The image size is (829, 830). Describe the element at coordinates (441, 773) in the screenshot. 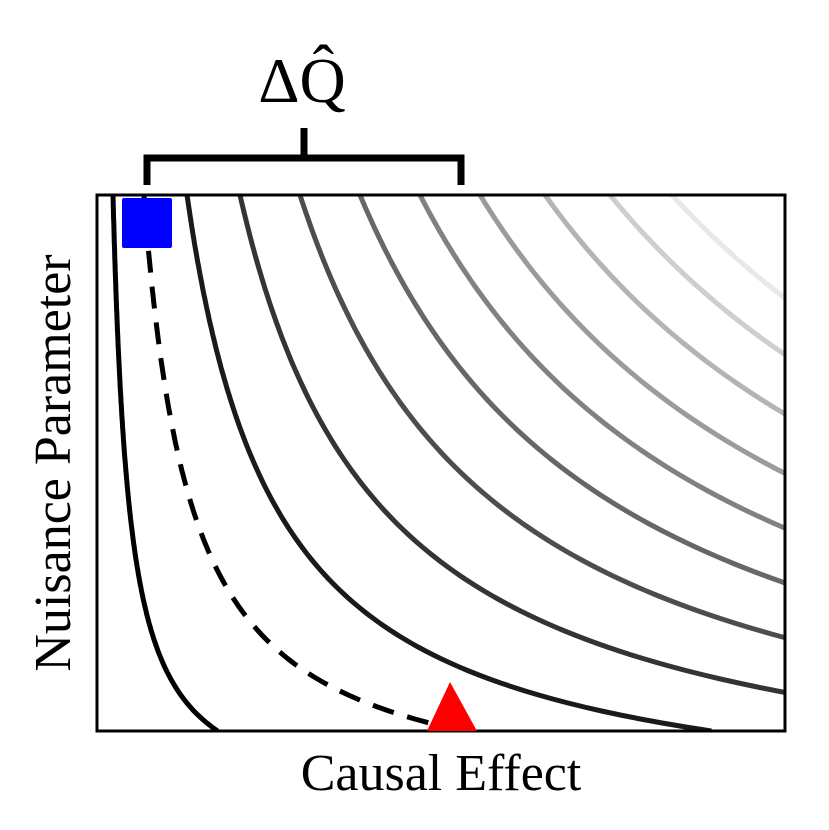

I see `x-axis-label: Causal Effect` at that location.